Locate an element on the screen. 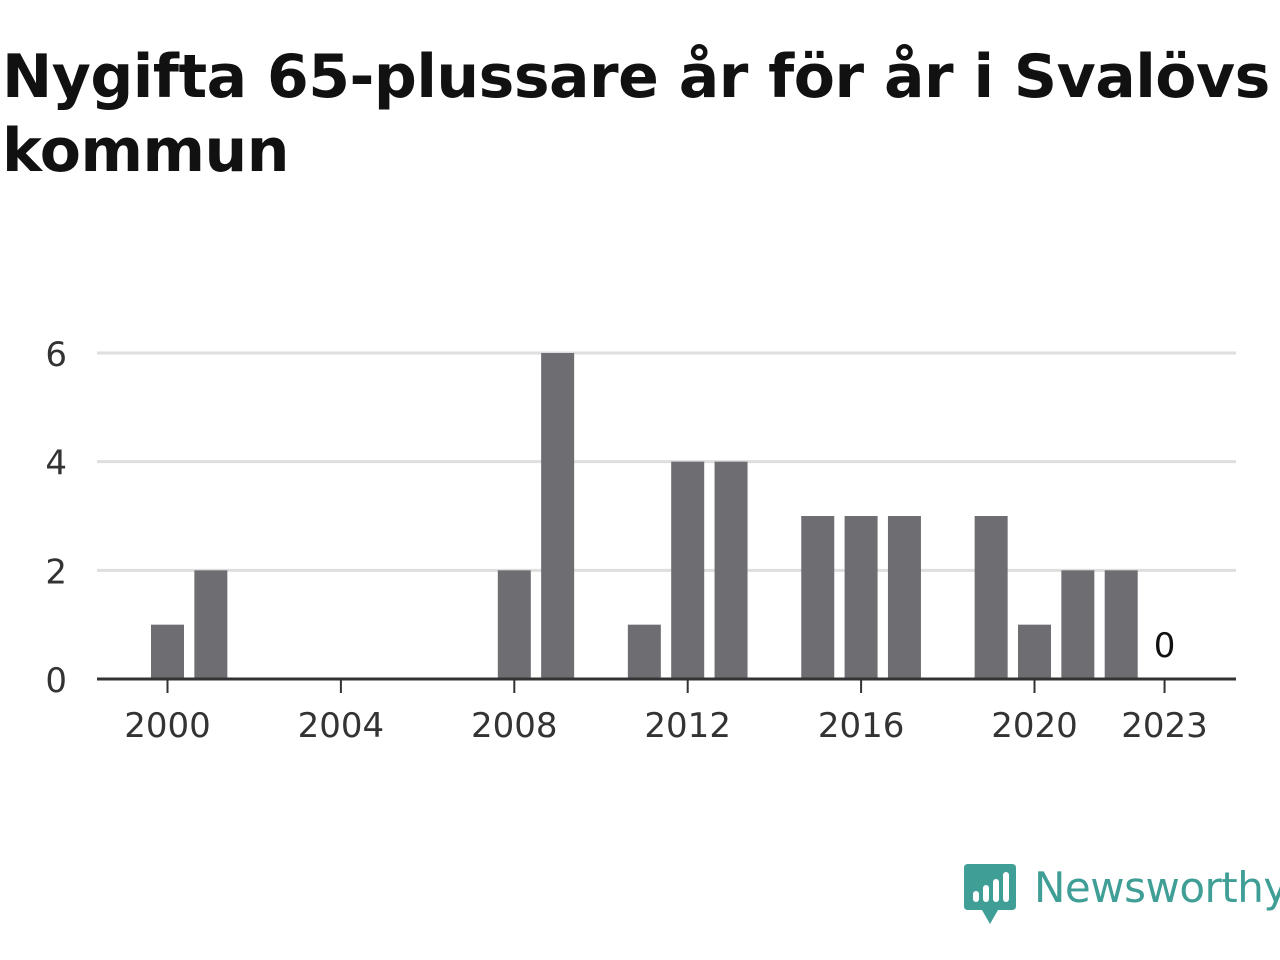  newsworthy-logo-icon is located at coordinates (990, 894).